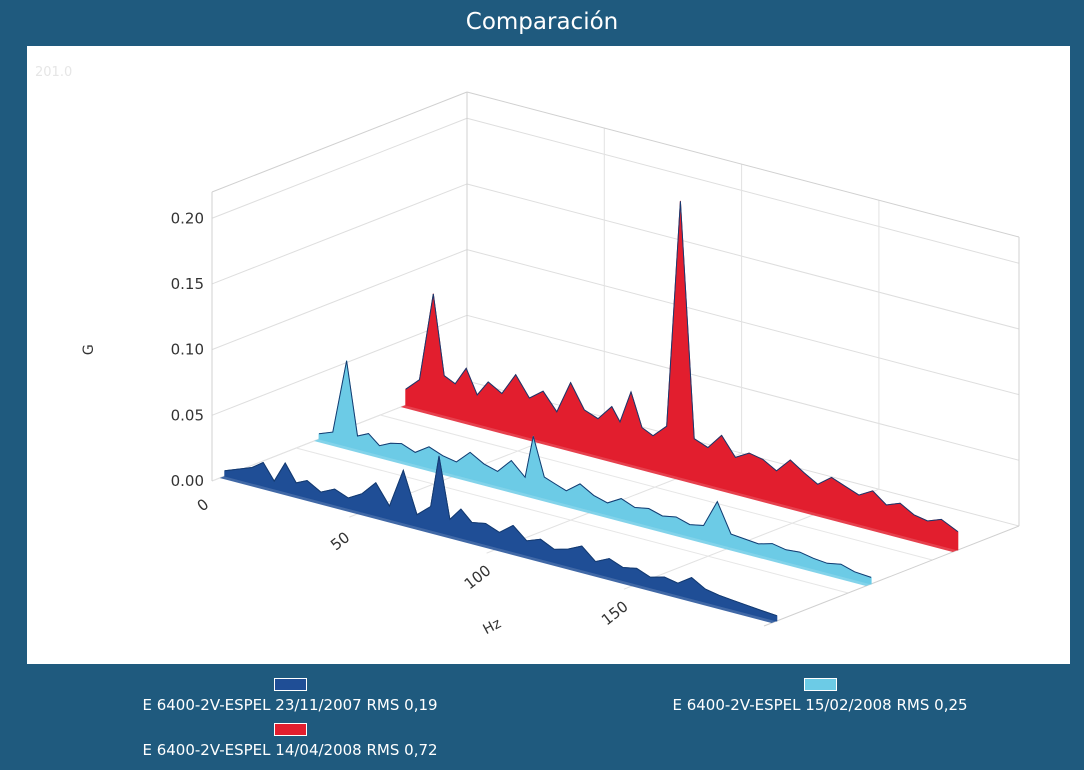  I want to click on legend-label-series-2: E 6400-2V-ESPEL 15/02/2008 RMS 0,25, so click(820, 705).